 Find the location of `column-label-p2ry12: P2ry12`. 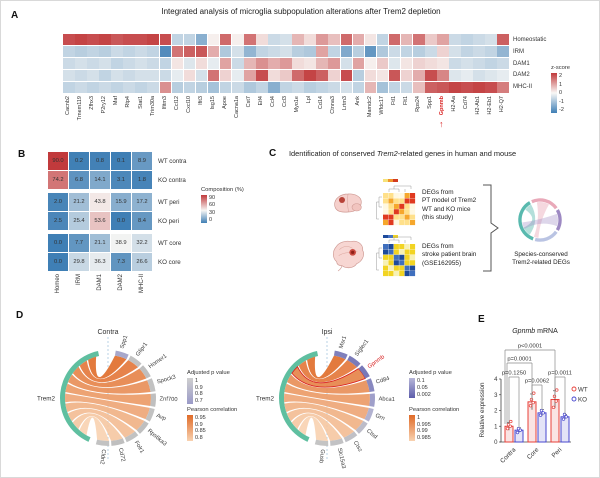

column-label-p2ry12: P2ry12 is located at coordinates (104, 105).